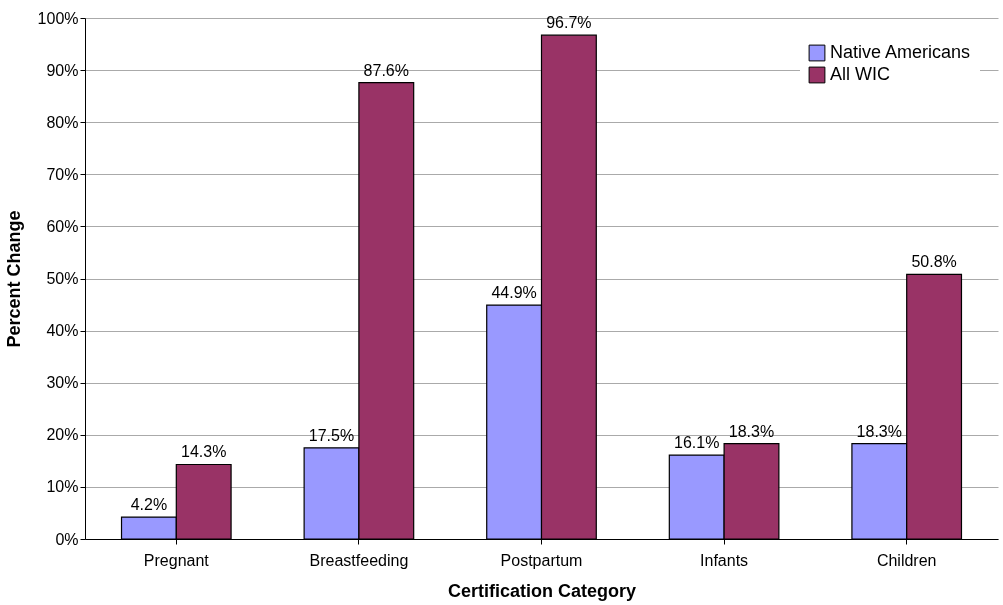  Describe the element at coordinates (176, 560) in the screenshot. I see `x-tick-label: Pregnant` at that location.